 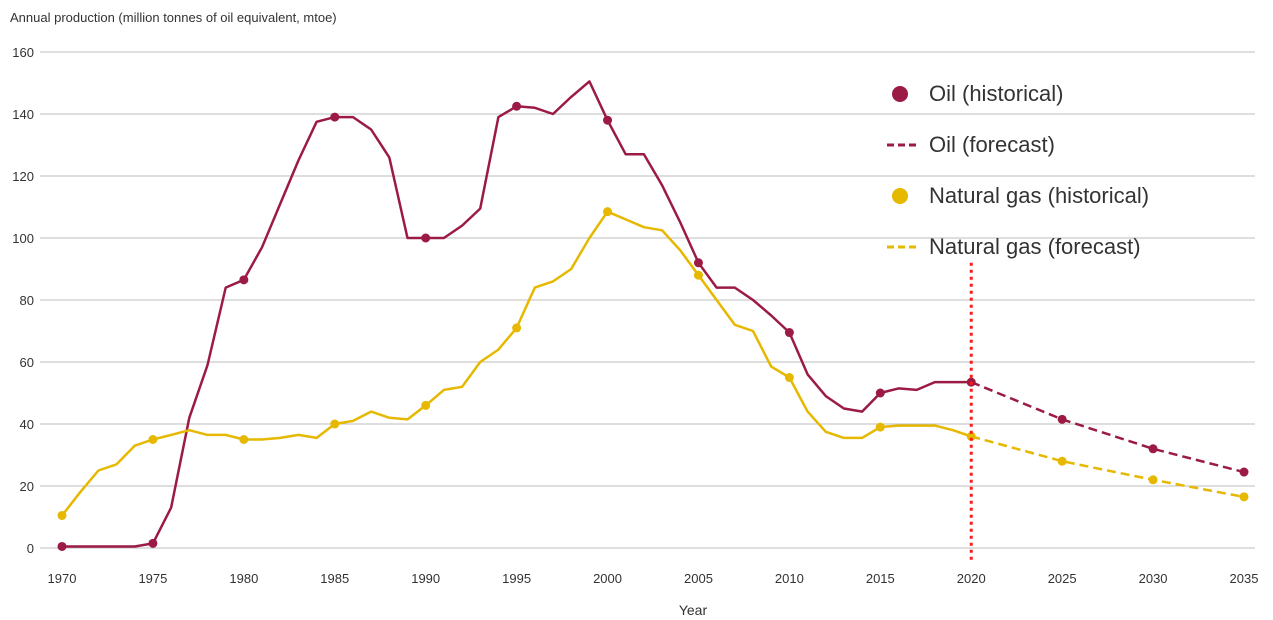 I want to click on legend-item-gas-forecast: Natural gas (forecast), so click(x=1070, y=246).